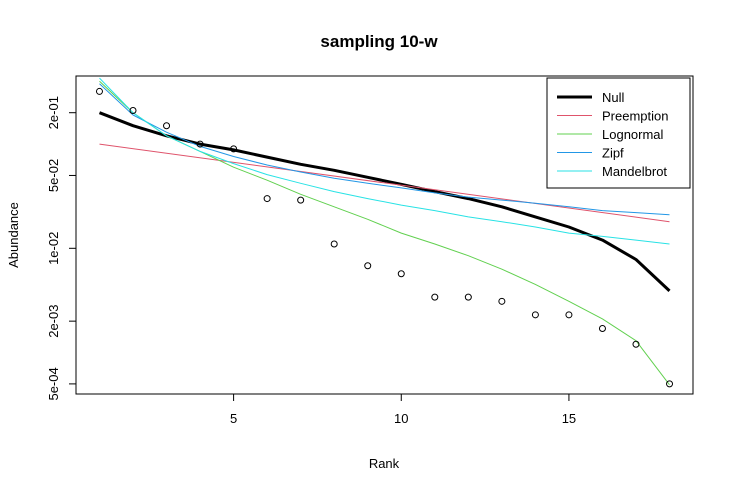  Describe the element at coordinates (384, 463) in the screenshot. I see `x-axis-title: Rank` at that location.